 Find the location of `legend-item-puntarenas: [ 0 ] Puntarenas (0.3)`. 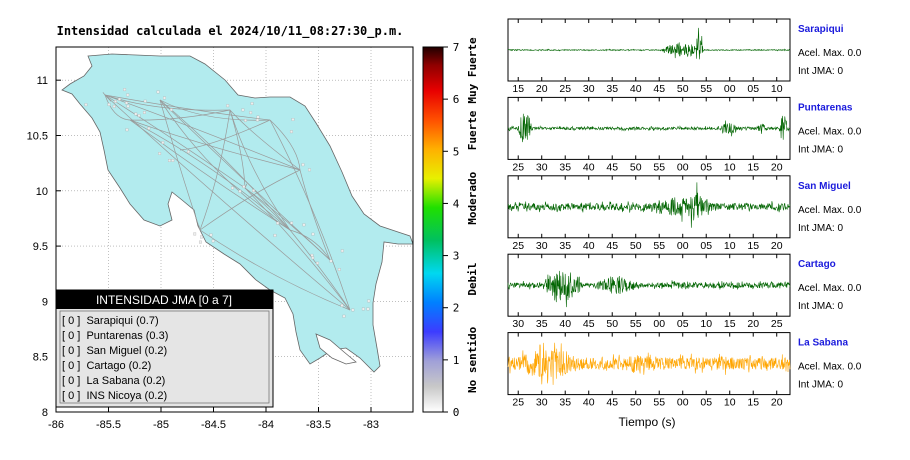

legend-item-puntarenas: [ 0 ] Puntarenas (0.3) is located at coordinates (115, 336).